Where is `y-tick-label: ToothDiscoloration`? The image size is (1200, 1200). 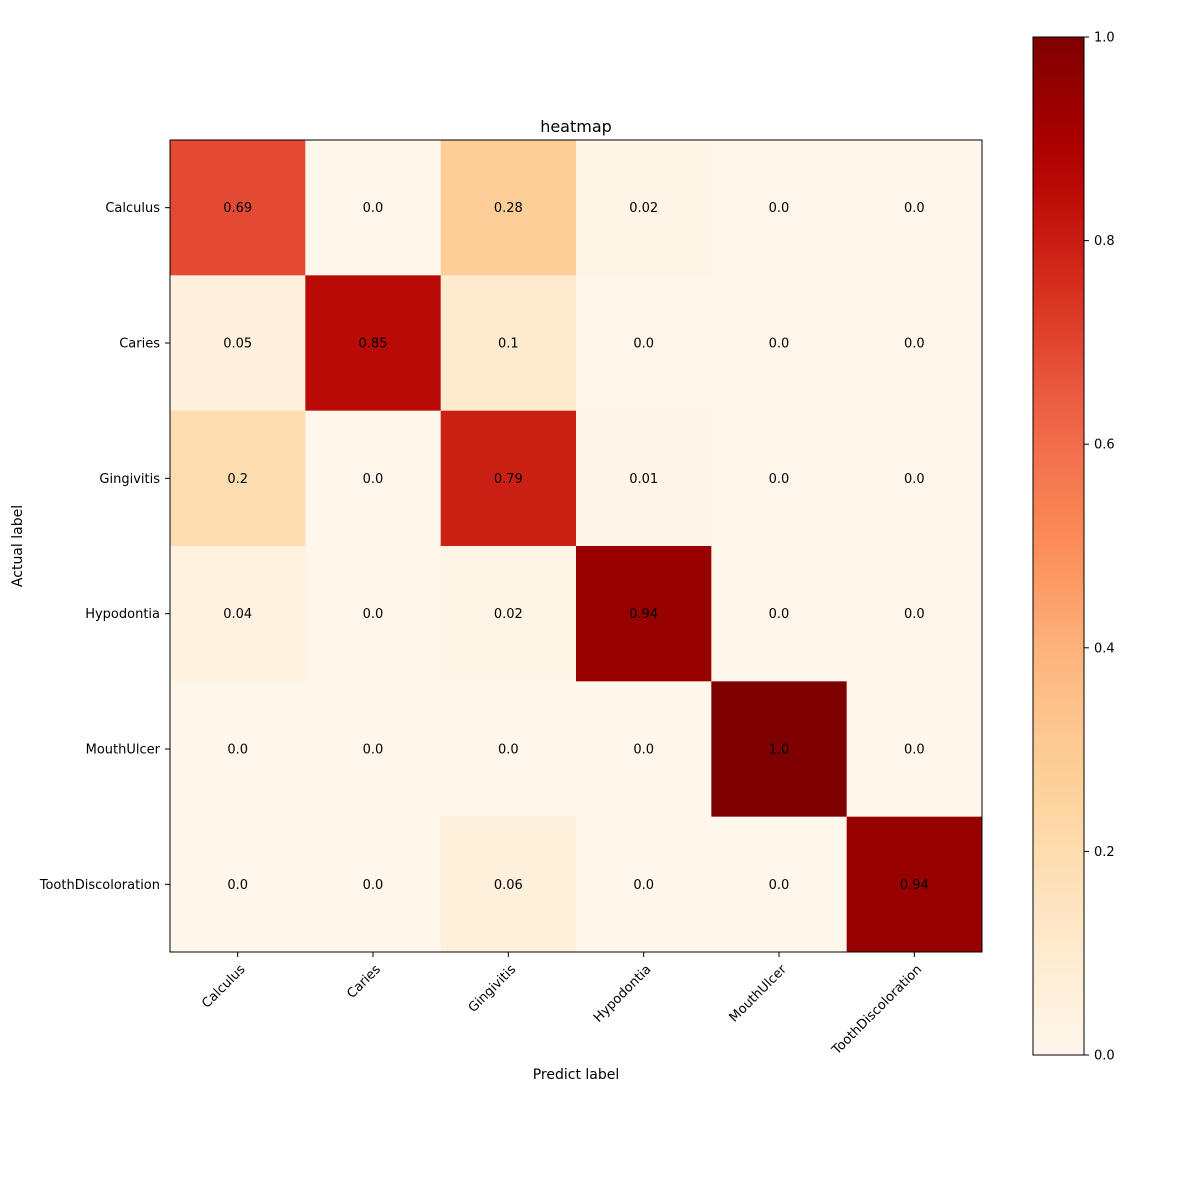 y-tick-label: ToothDiscoloration is located at coordinates (99, 885).